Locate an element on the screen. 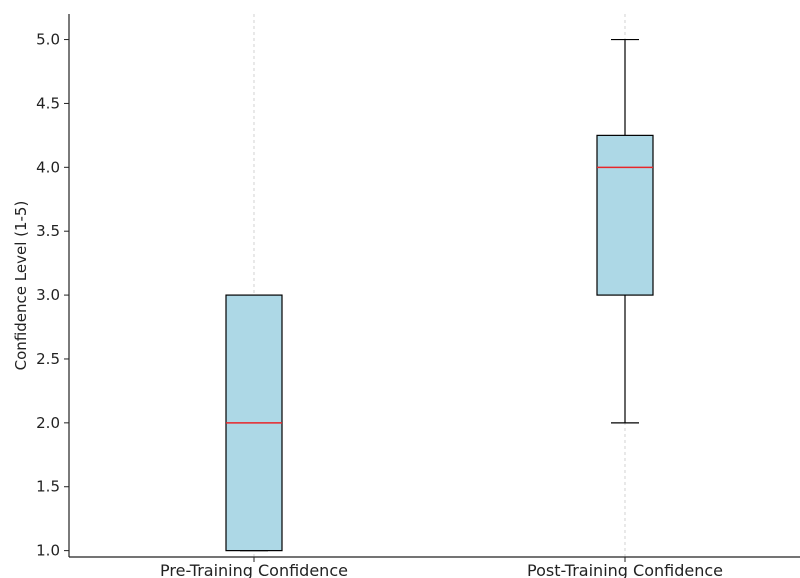  y-ticks: 1.0 1.5 2.0 2.5 3.0 3.5 4.0 4.5 5.0 is located at coordinates (52, 295).